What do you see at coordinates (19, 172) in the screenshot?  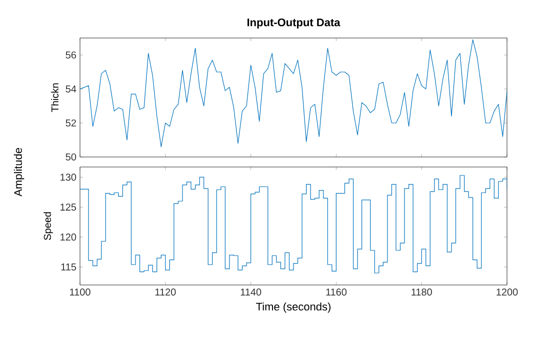 I see `text: Amplitude` at bounding box center [19, 172].